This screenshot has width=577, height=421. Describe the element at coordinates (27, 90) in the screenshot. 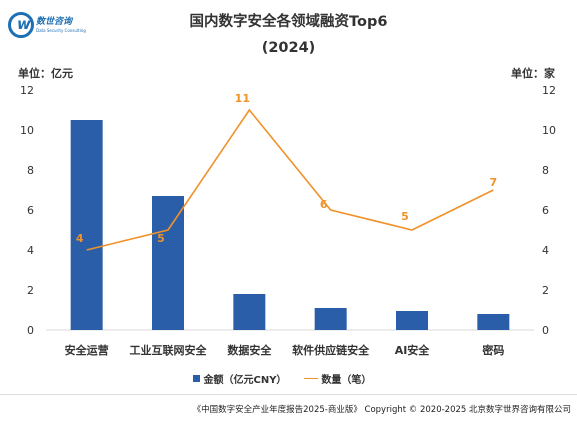

I see `left-tick-label: 12` at that location.